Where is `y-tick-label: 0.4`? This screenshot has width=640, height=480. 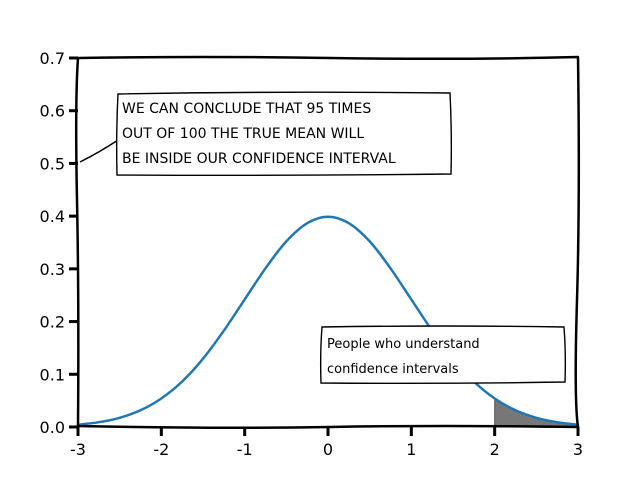 y-tick-label: 0.4 is located at coordinates (52, 216).